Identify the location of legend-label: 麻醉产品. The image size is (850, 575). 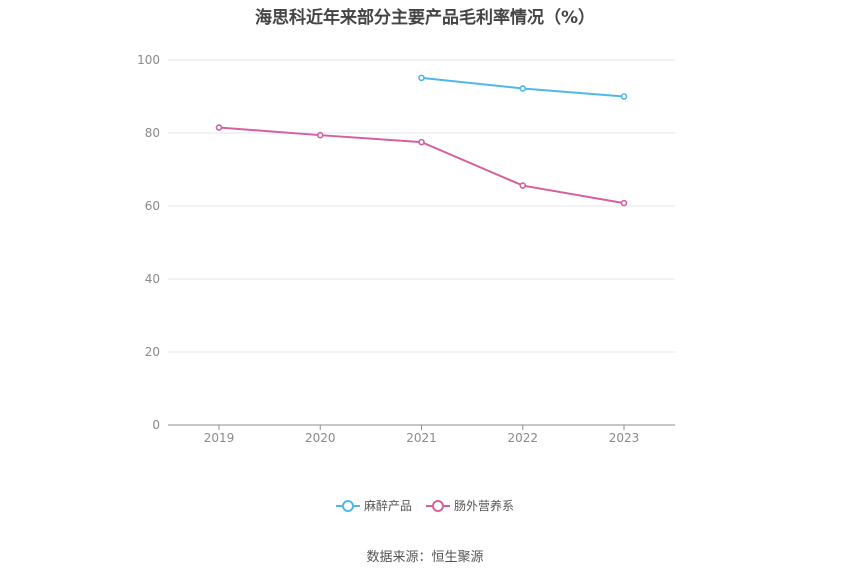
(387, 506).